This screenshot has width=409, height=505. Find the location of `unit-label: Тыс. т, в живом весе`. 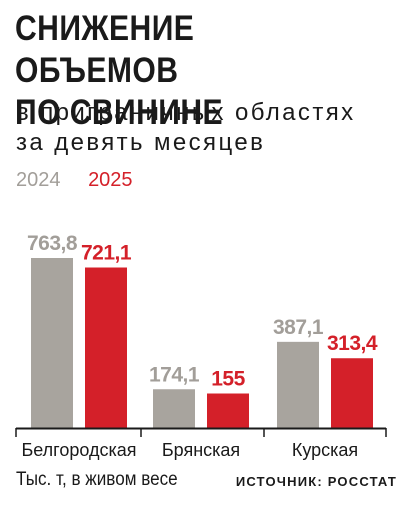

unit-label: Тыс. т, в живом весе is located at coordinates (97, 479).